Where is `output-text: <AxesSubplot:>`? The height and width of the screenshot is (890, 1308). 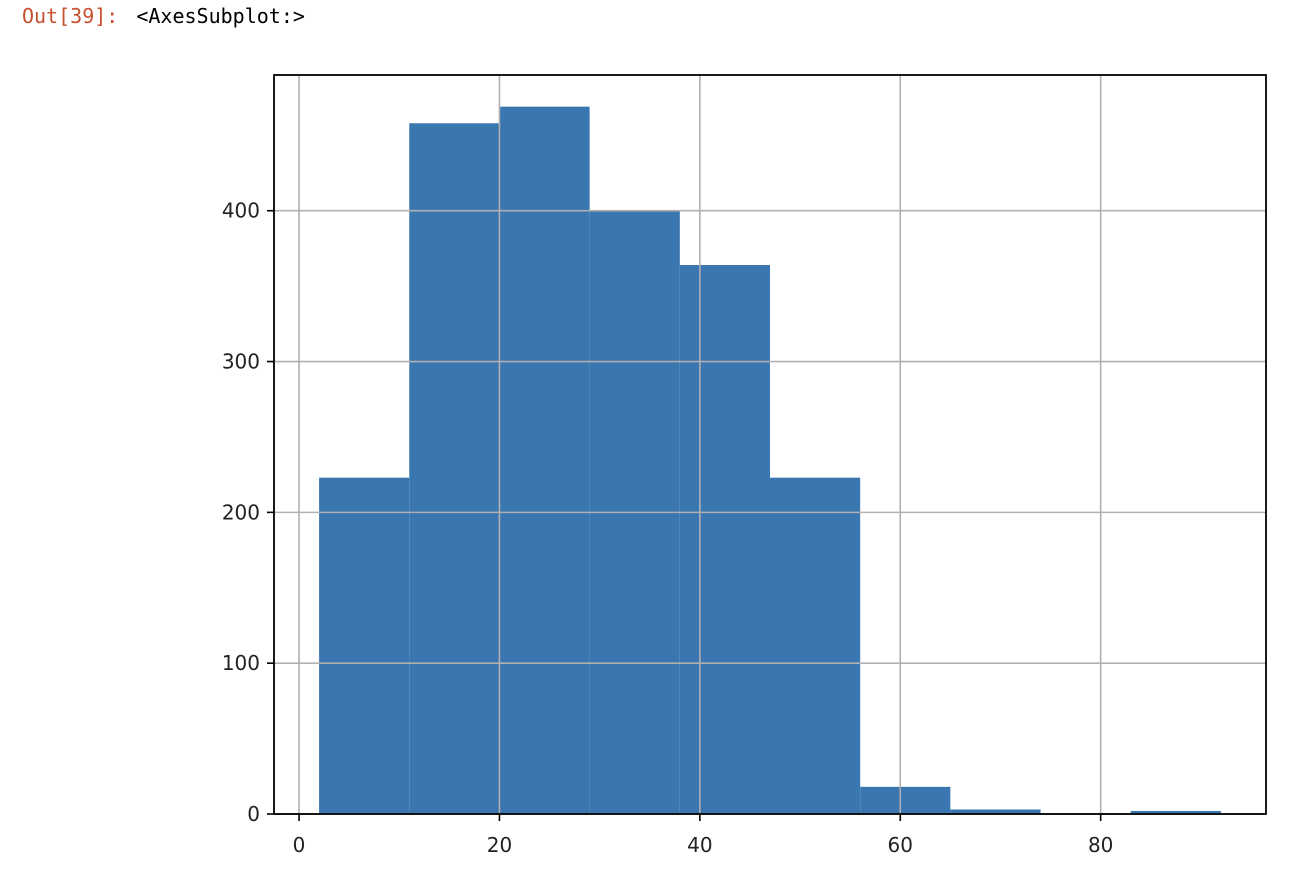
output-text: <AxesSubplot:> is located at coordinates (220, 16).